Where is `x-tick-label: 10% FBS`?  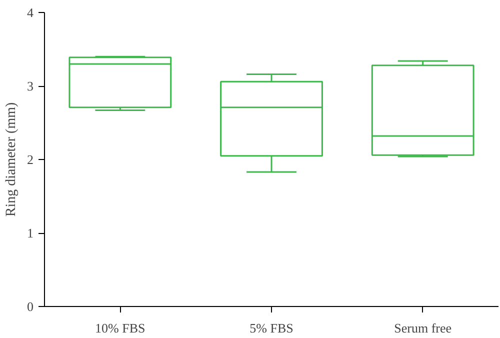 x-tick-label: 10% FBS is located at coordinates (120, 328).